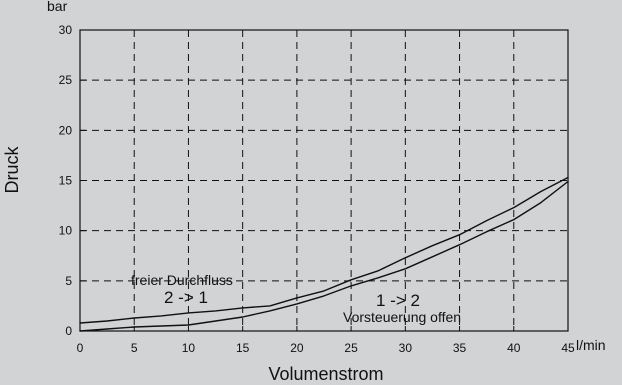 Image resolution: width=622 pixels, height=385 pixels. I want to click on y-tick-label: 10, so click(66, 231).